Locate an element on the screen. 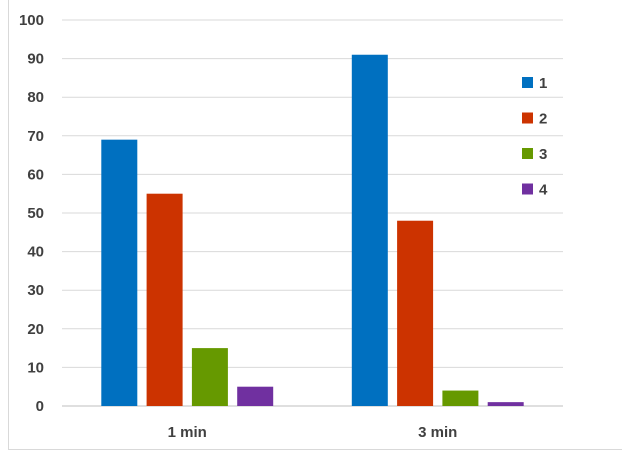 Image resolution: width=623 pixels, height=467 pixels. y-tick-label: 10 is located at coordinates (35, 367).